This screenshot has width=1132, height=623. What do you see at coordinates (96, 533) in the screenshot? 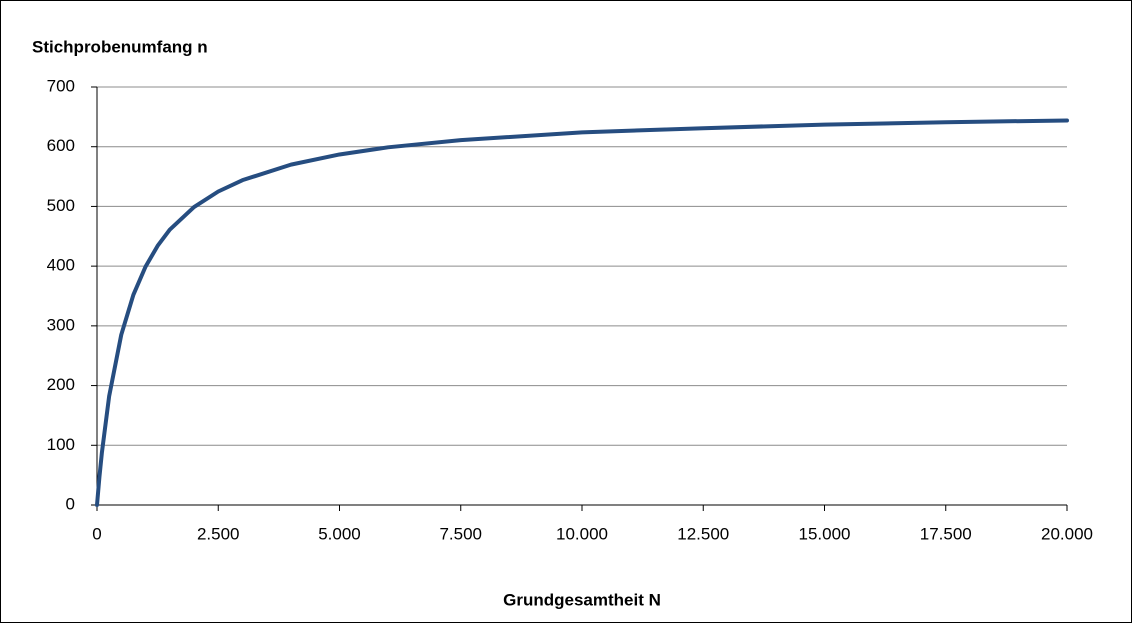
I see `x-tick-label: 0` at bounding box center [96, 533].